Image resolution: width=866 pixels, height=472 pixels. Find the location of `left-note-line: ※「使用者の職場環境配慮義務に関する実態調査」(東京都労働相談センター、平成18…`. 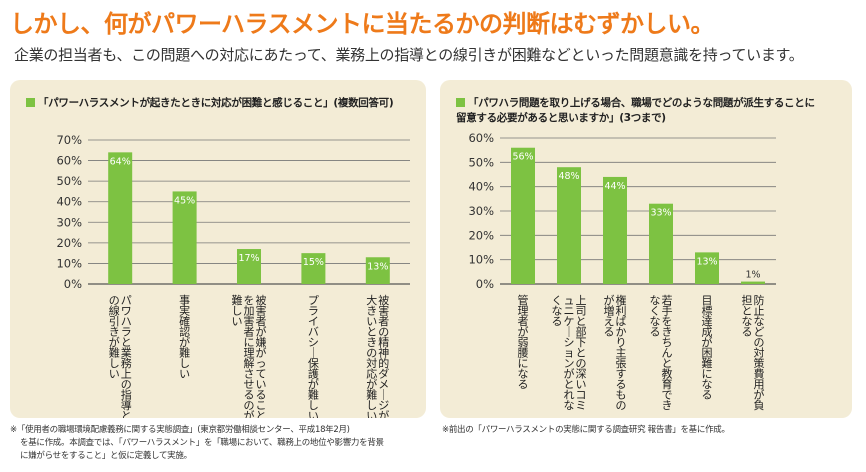

left-note-line: ※「使用者の職場環境配慮義務に関する実態調査」(東京都労働相談センター、平成18… is located at coordinates (180, 430).